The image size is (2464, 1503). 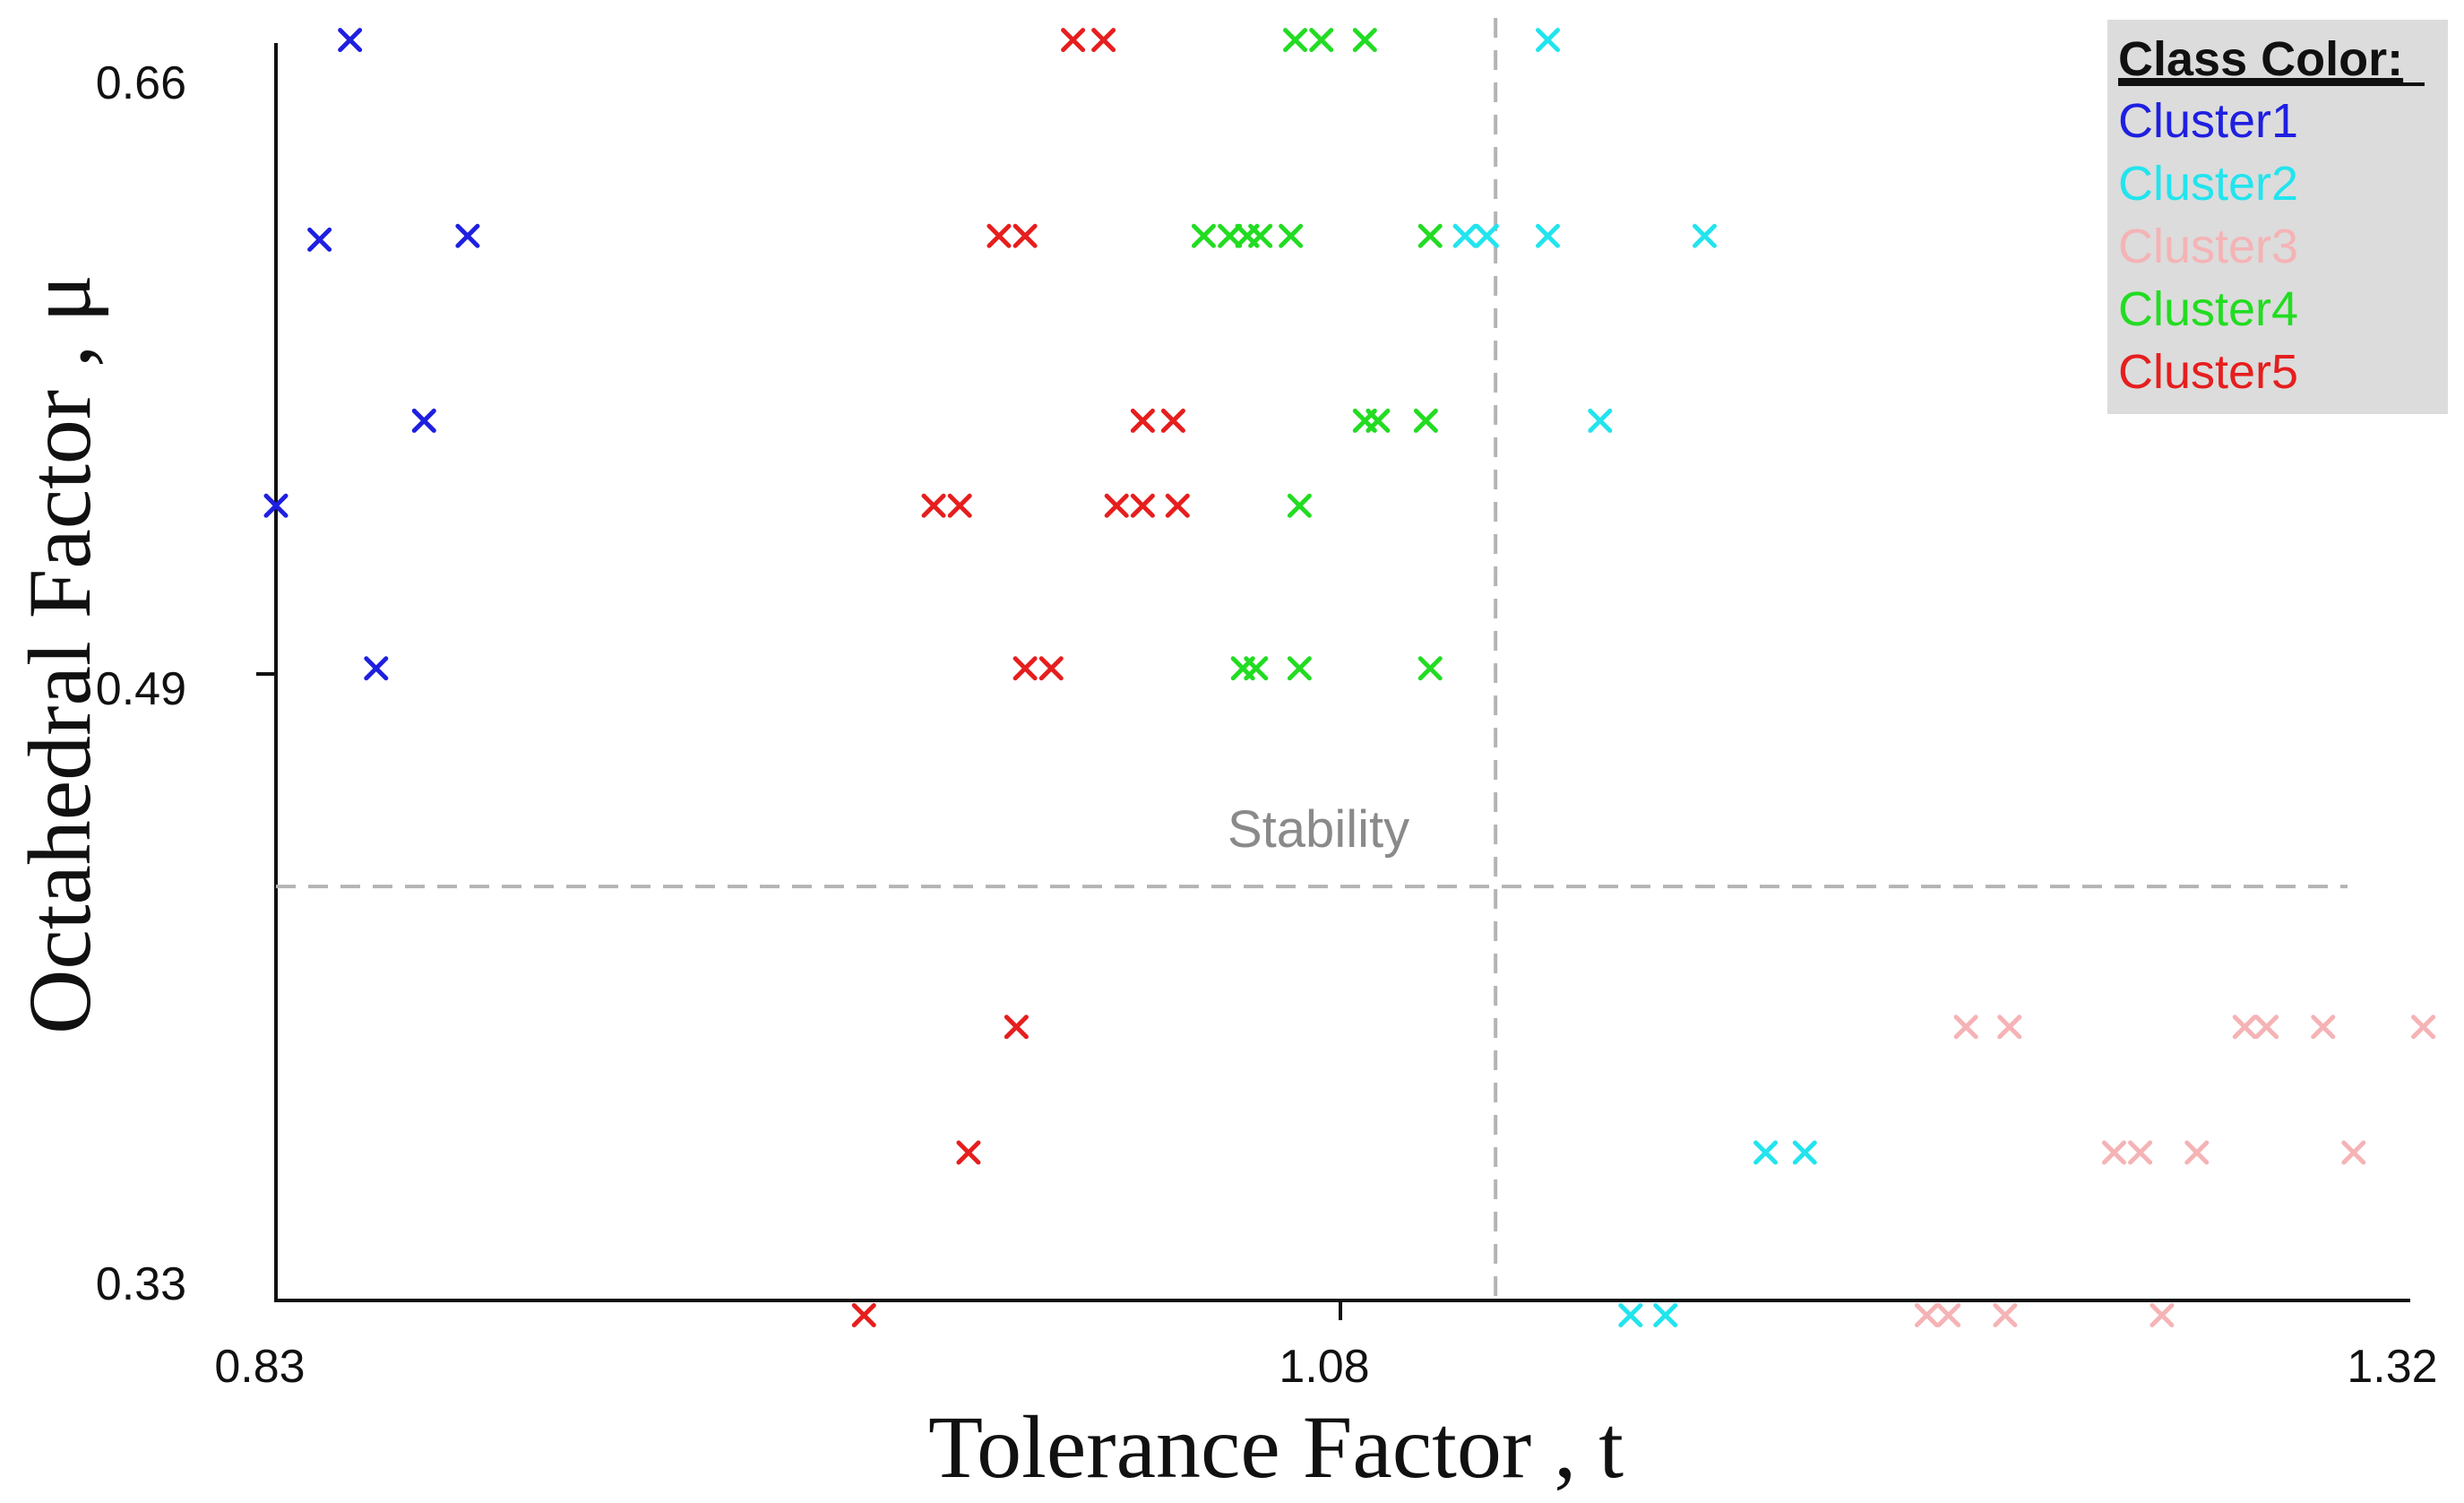 What do you see at coordinates (2208, 121) in the screenshot?
I see `legend-item-cluster1: Cluster1` at bounding box center [2208, 121].